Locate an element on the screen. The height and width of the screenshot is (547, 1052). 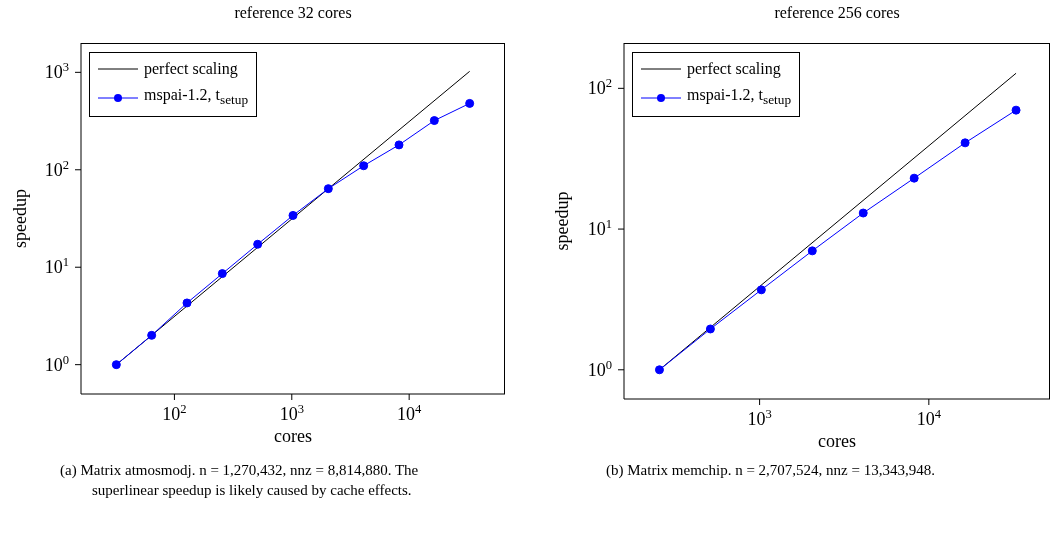
chart-title: reference 32 cores is located at coordinates (293, 13).